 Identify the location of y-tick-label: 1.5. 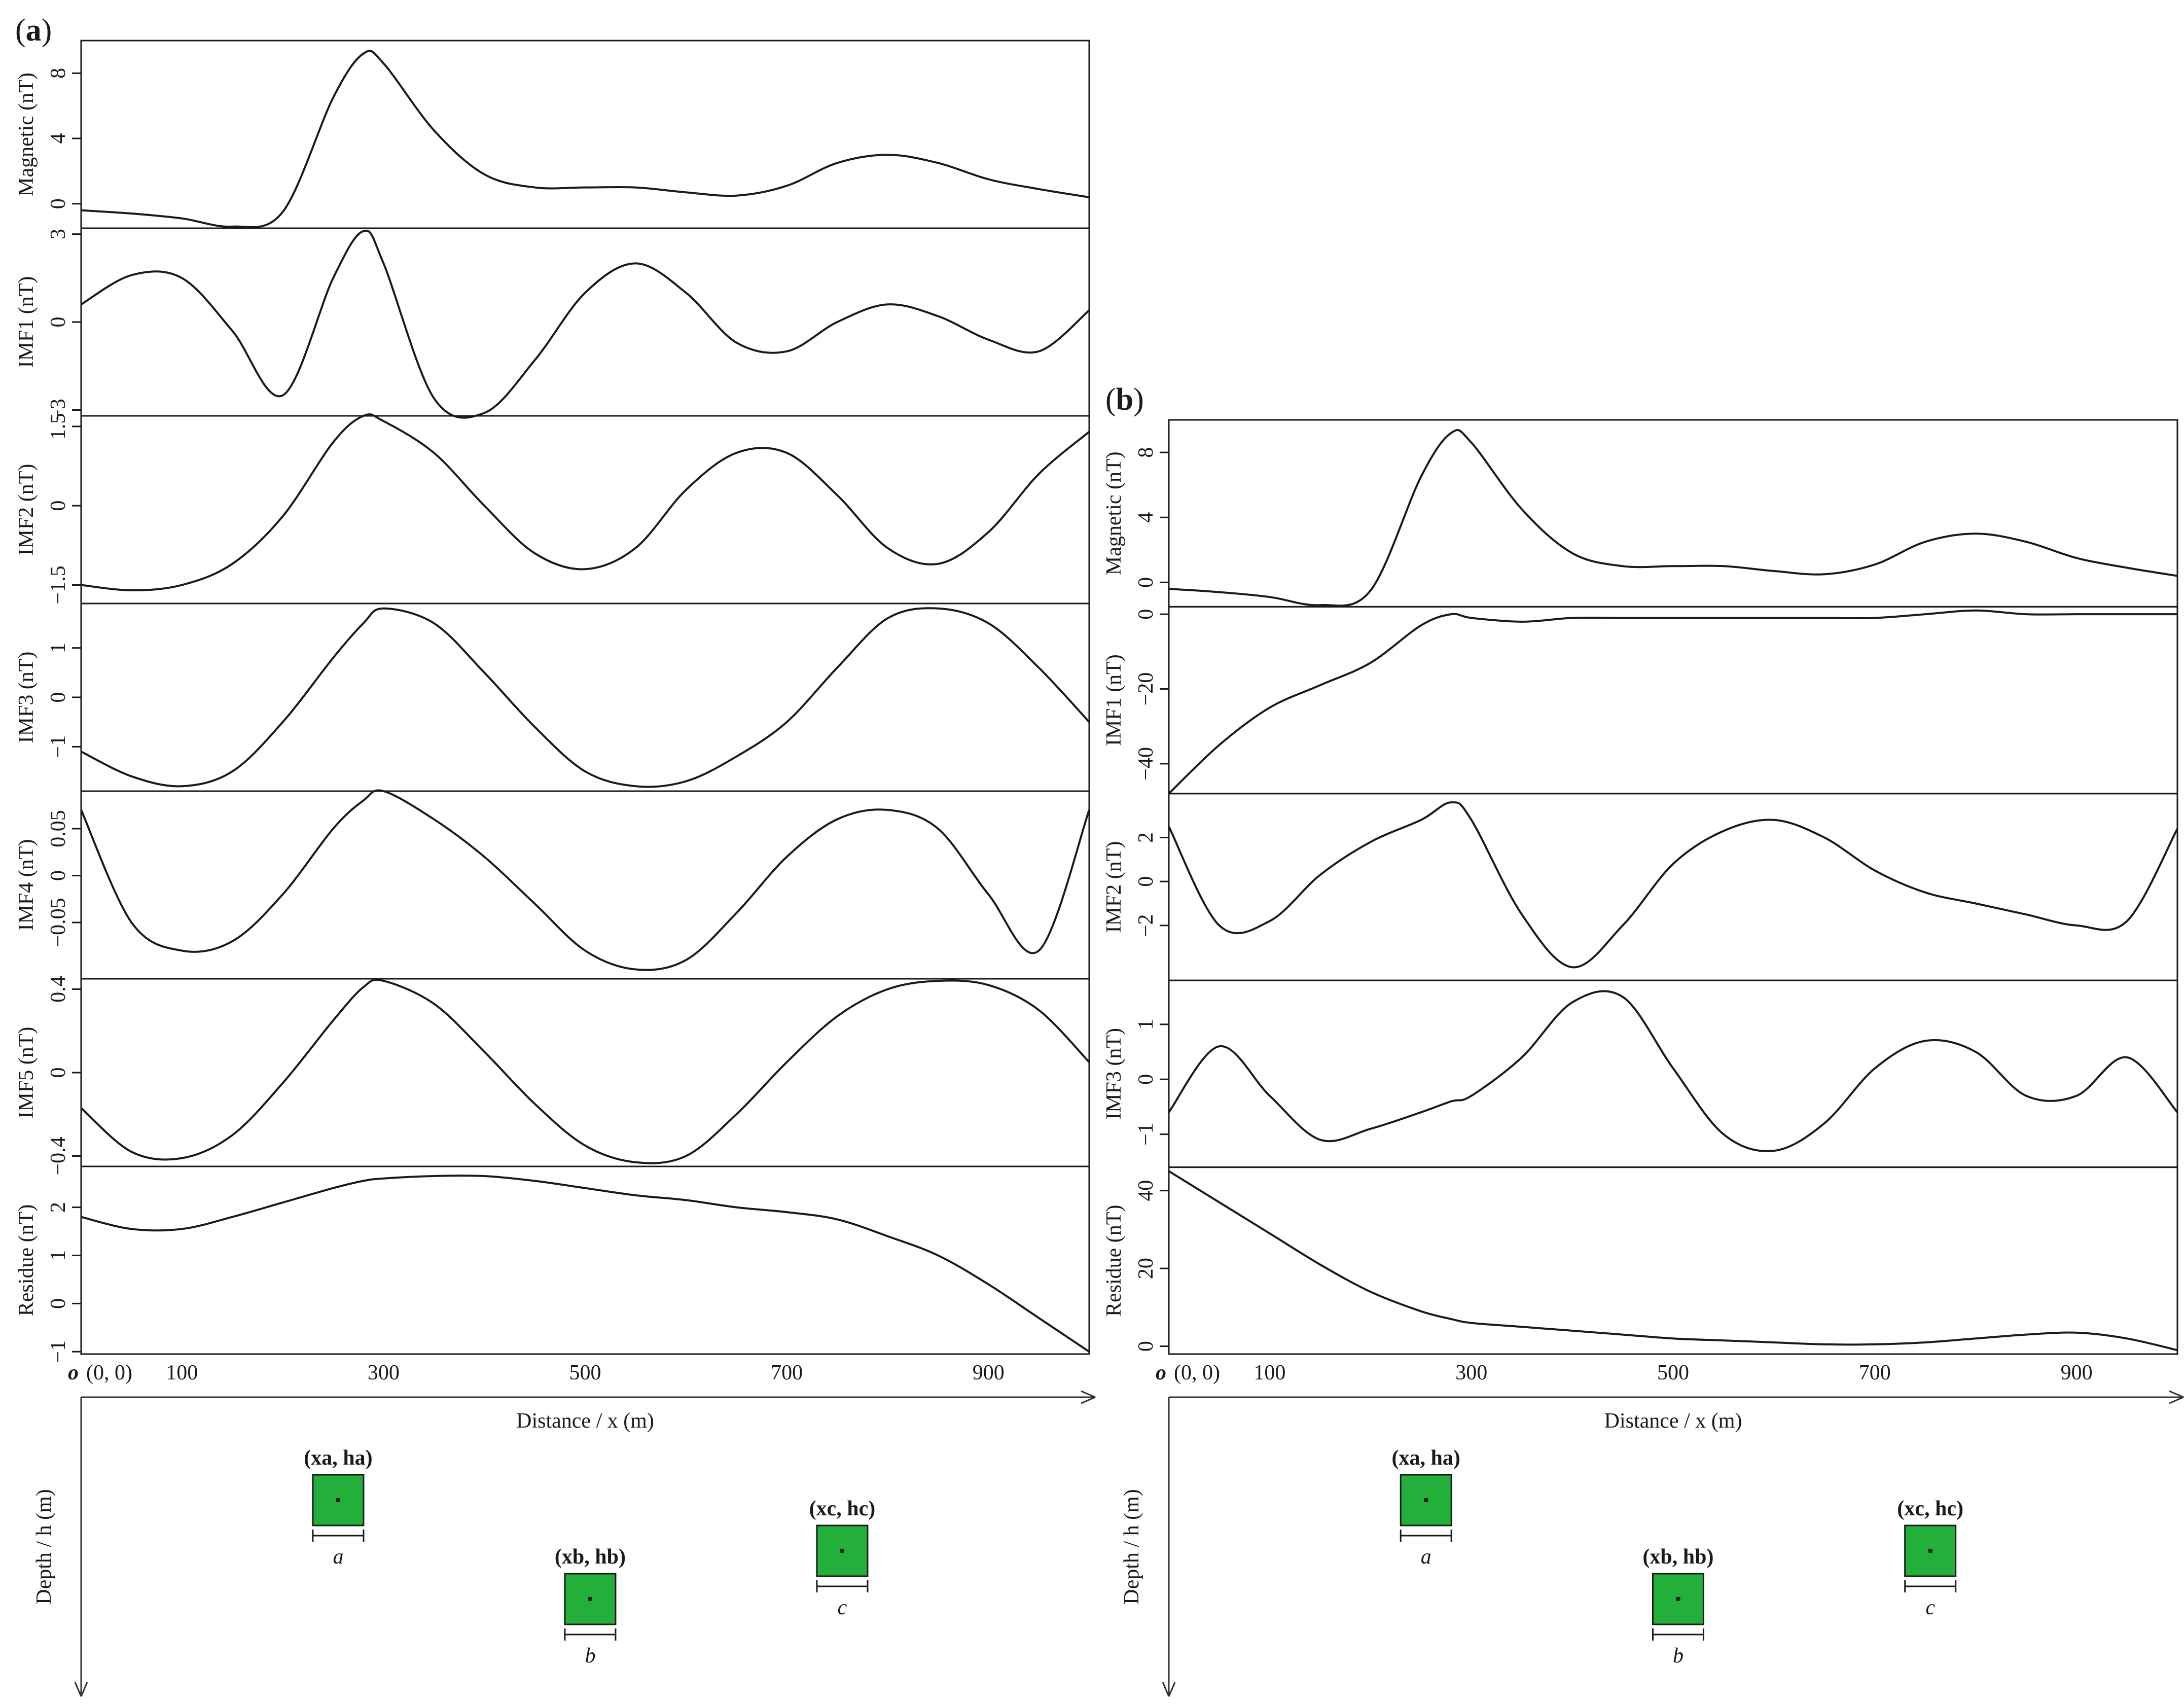
(58, 426).